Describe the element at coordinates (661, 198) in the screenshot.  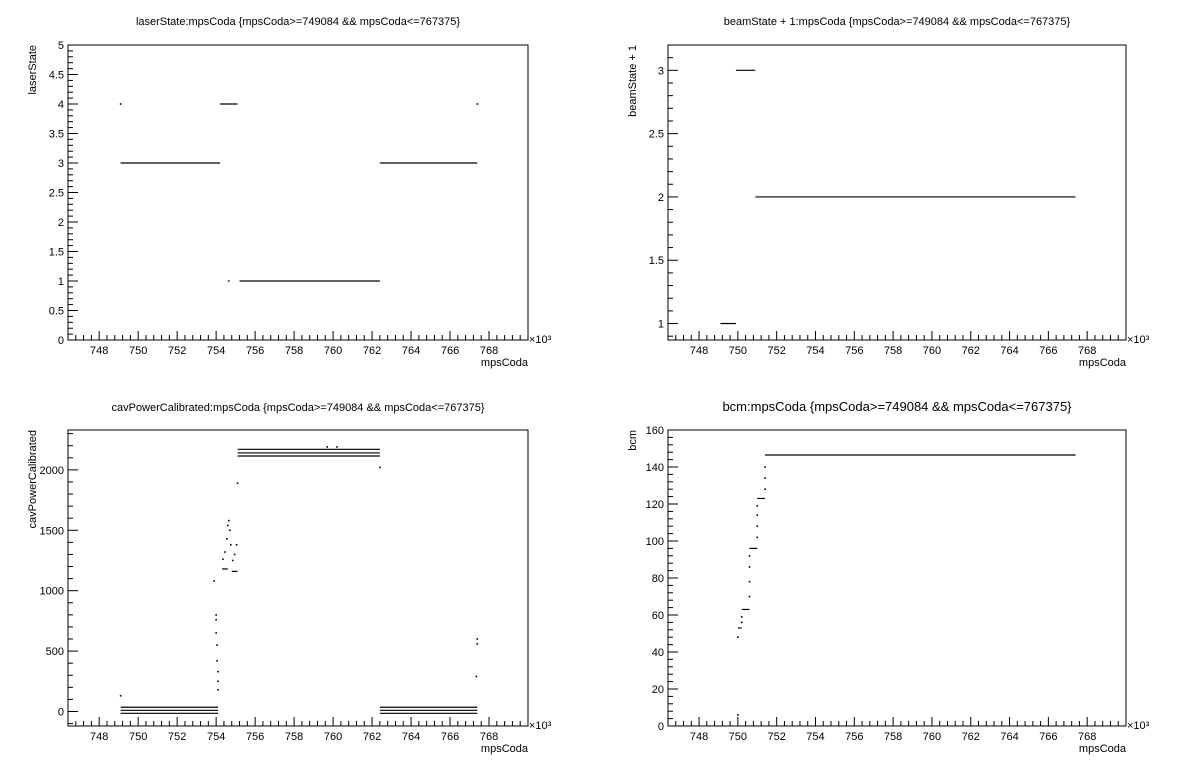
I see `y-tick-label: 2` at that location.